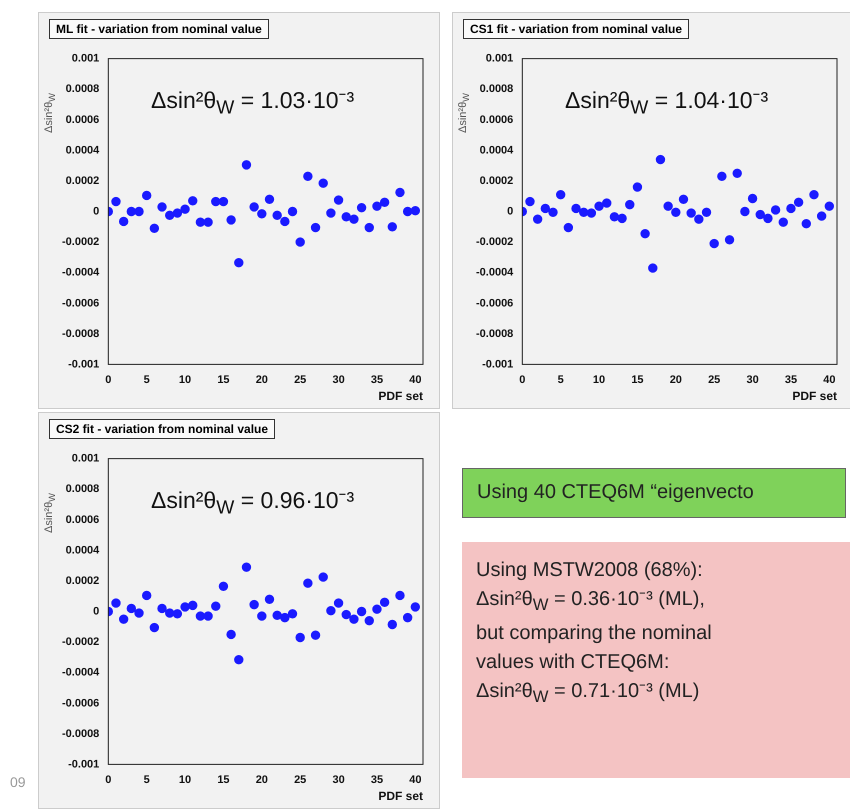  I want to click on annotation: Δsin²θ$_{W}$ = 1.04·10⁻³, so click(666, 103).